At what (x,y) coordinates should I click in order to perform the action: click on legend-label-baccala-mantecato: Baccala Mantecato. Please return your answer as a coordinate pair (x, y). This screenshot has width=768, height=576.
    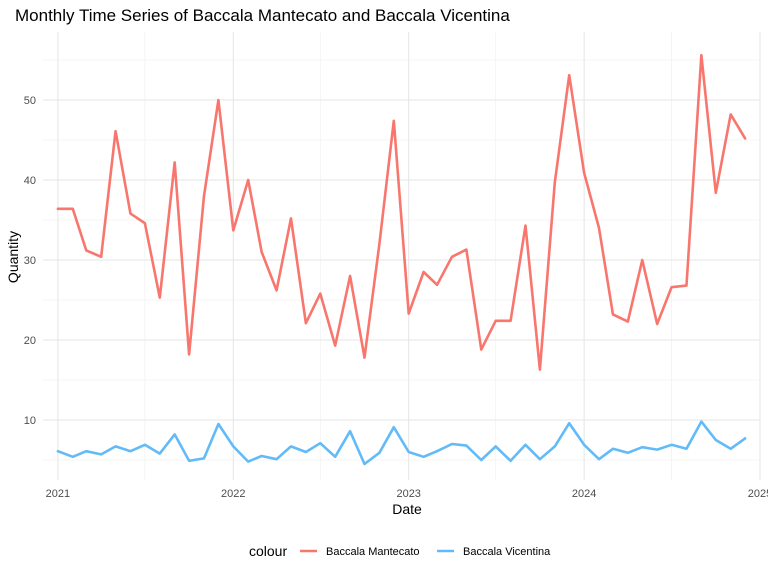
    Looking at the image, I should click on (373, 552).